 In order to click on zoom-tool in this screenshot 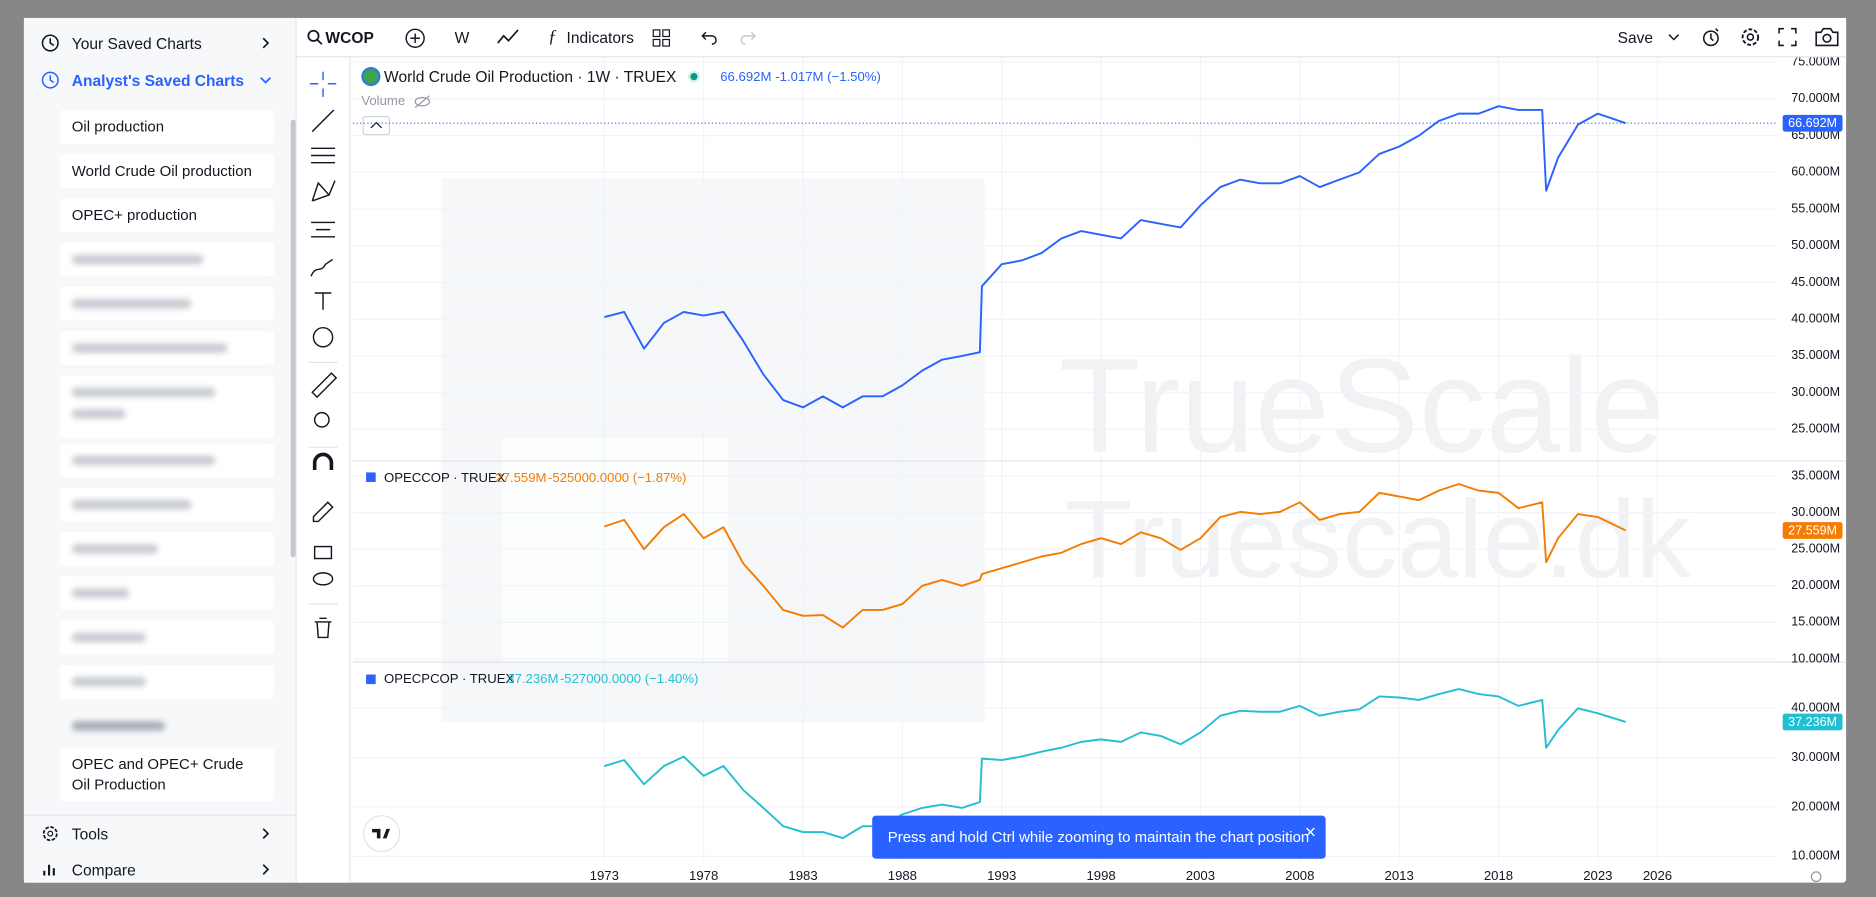, I will do `click(321, 419)`.